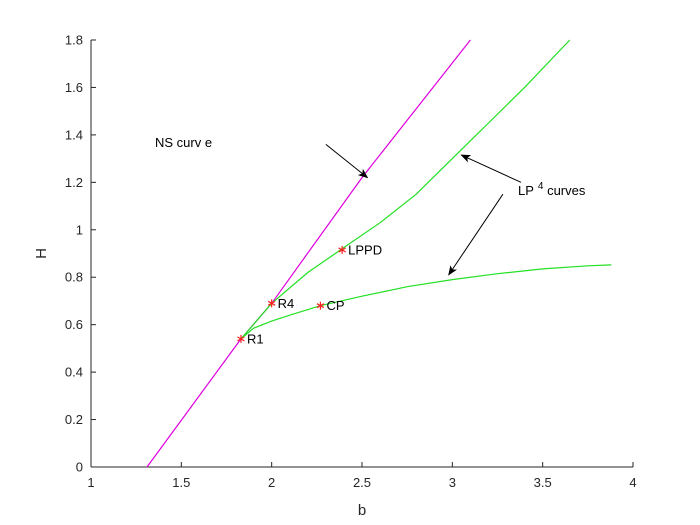 This screenshot has width=700, height=525. I want to click on y-axis-label: H, so click(41, 253).